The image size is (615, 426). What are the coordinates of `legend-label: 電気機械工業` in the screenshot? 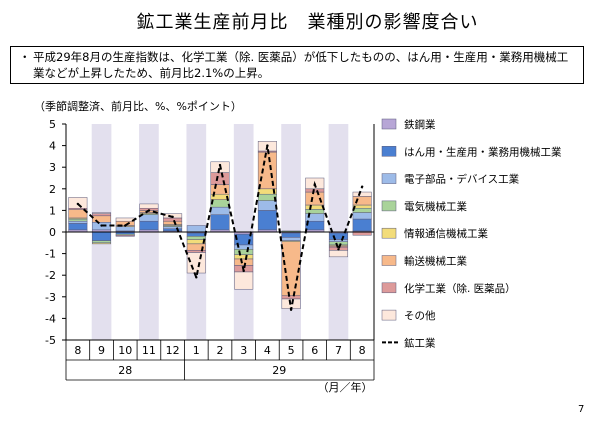 It's located at (435, 206).